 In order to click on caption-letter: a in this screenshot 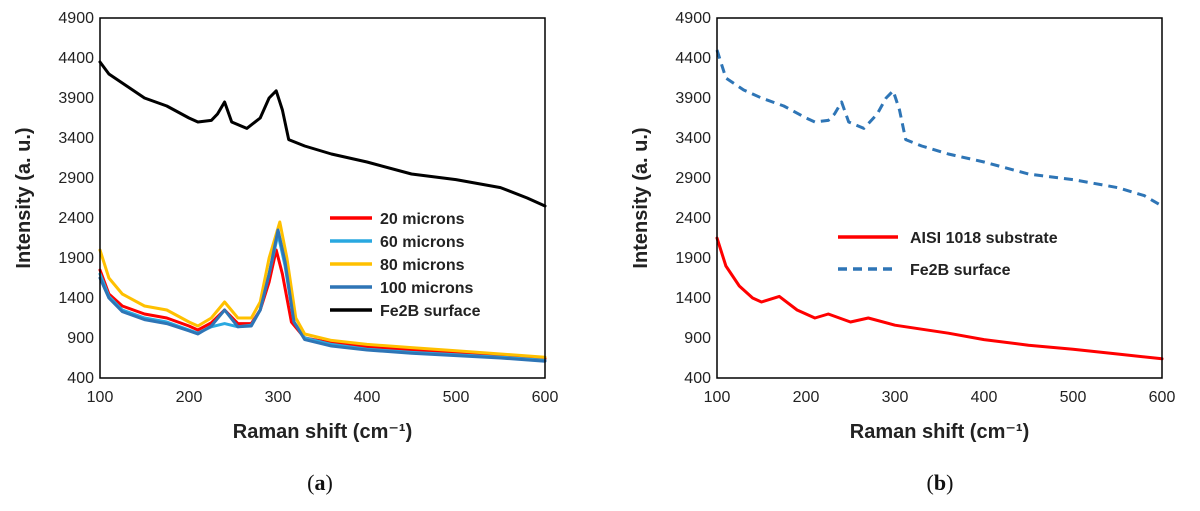, I will do `click(320, 482)`.